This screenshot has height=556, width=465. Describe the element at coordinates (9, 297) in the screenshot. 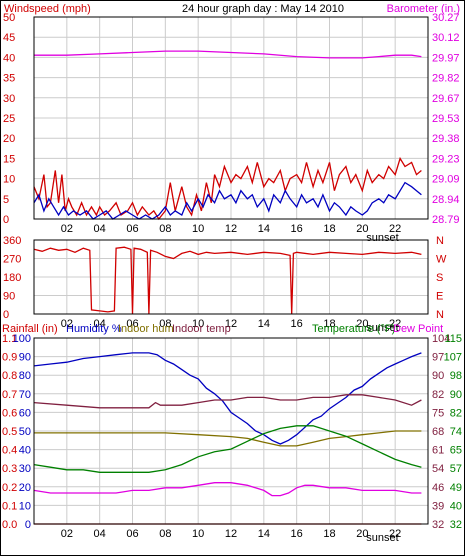

I see `y-tick-label: 90` at that location.